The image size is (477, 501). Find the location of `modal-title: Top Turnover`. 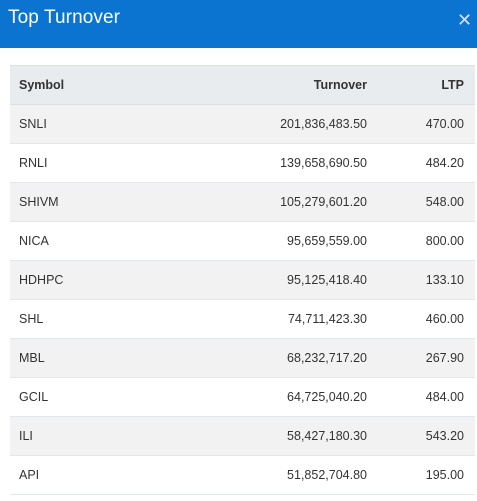

modal-title: Top Turnover is located at coordinates (64, 17).